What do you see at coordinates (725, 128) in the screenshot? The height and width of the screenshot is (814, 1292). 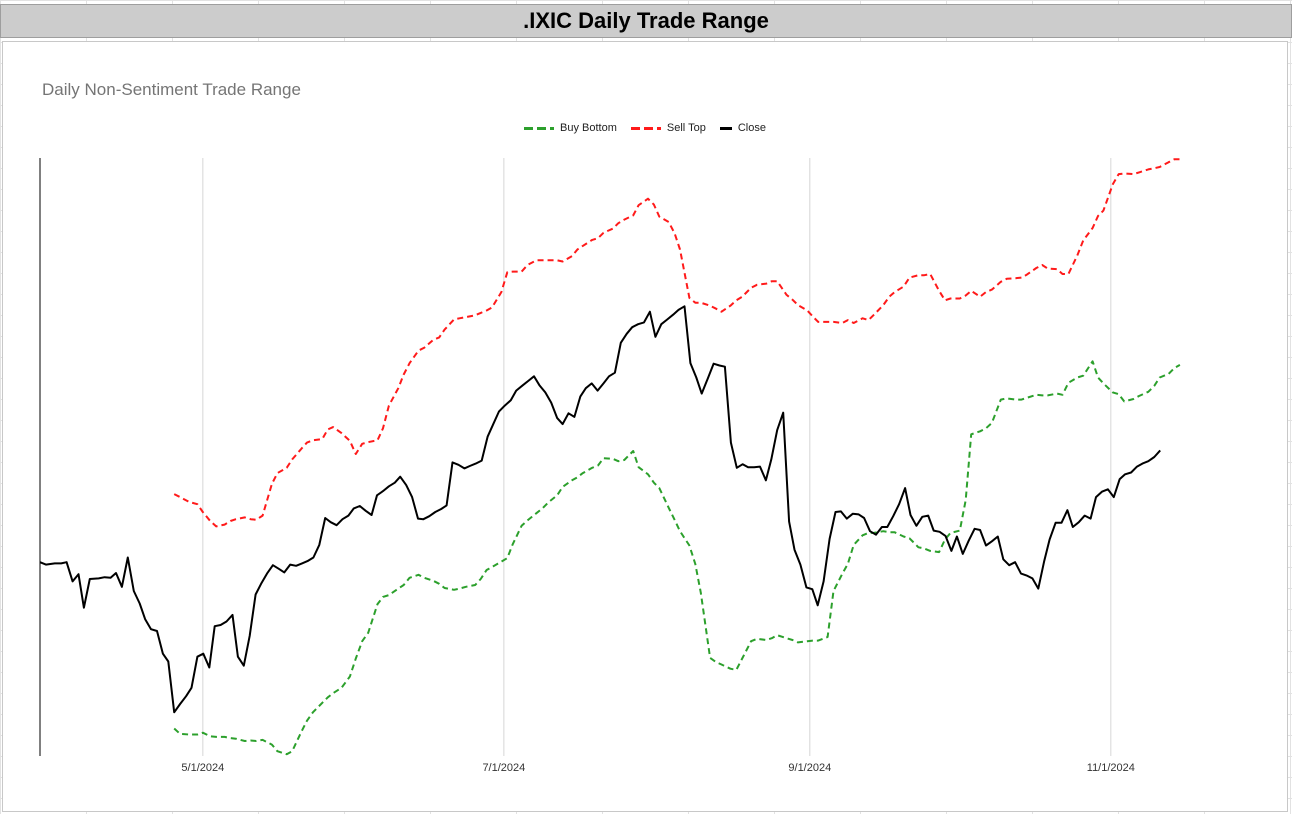 I see `legend-swatch-close` at bounding box center [725, 128].